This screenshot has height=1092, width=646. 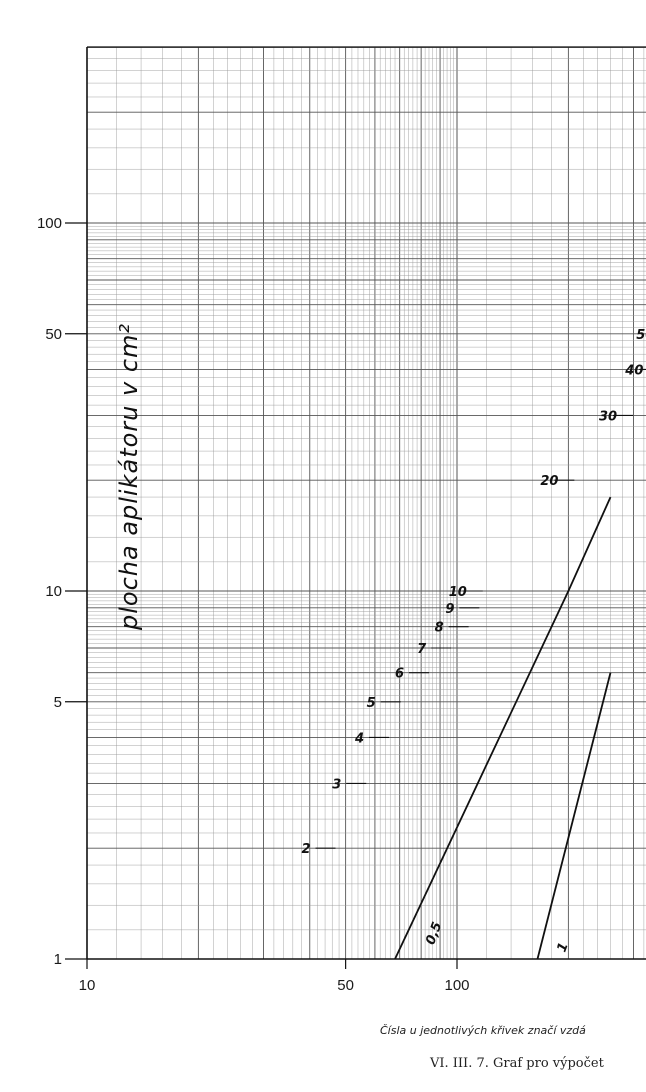 I want to click on y-axis-ticks: 1 5 10 50 100, so click(x=62, y=591).